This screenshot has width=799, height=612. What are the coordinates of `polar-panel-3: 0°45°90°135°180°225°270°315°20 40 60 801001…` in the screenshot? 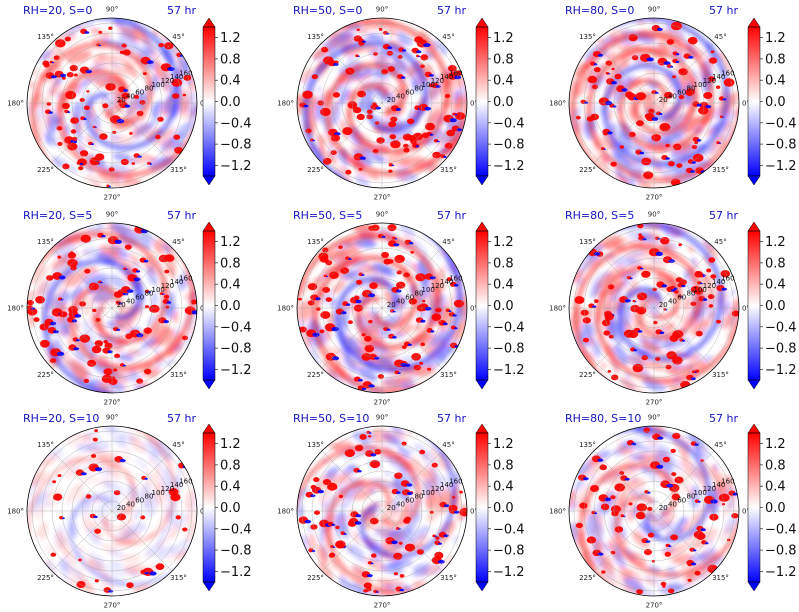 It's located at (672, 103).